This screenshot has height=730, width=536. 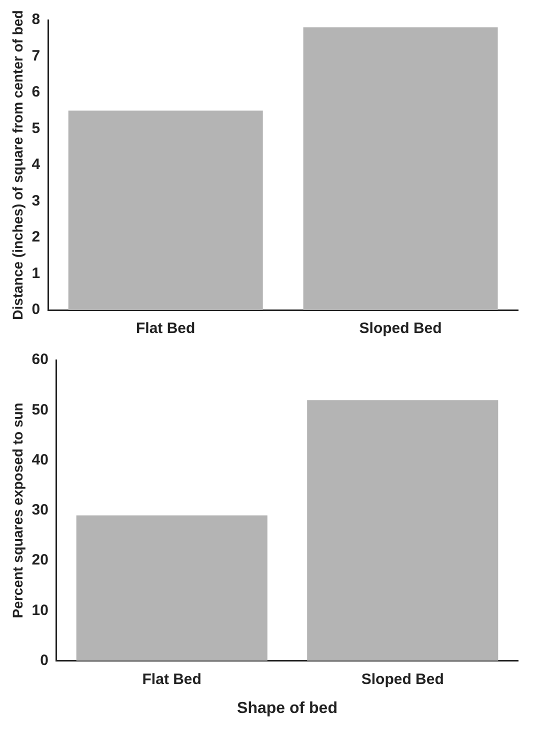 I want to click on y-tick-label: 1, so click(x=36, y=273).